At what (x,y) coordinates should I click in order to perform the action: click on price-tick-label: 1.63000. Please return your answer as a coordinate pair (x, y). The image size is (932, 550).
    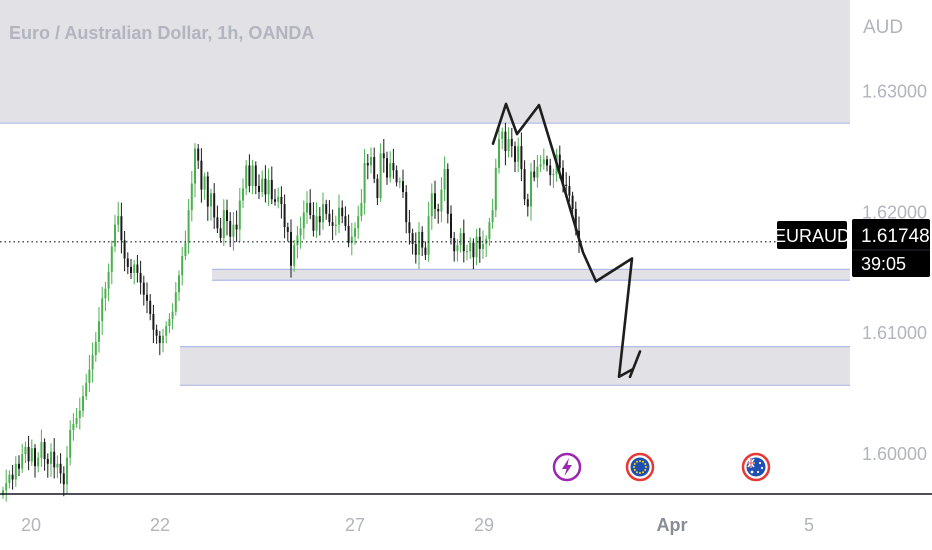
    Looking at the image, I should click on (894, 92).